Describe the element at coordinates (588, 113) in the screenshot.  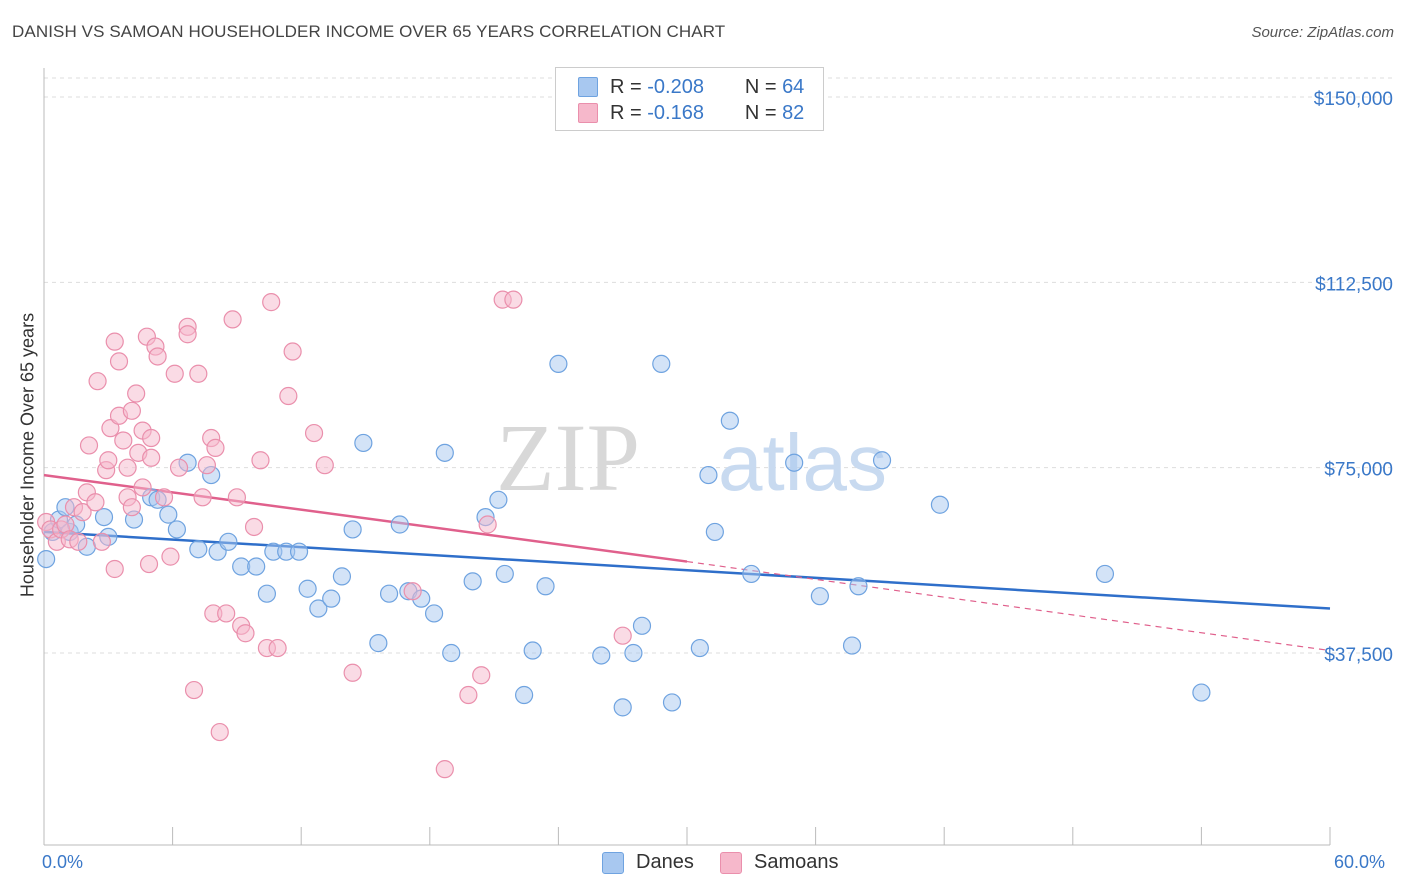
I see `samoans-swatch` at that location.